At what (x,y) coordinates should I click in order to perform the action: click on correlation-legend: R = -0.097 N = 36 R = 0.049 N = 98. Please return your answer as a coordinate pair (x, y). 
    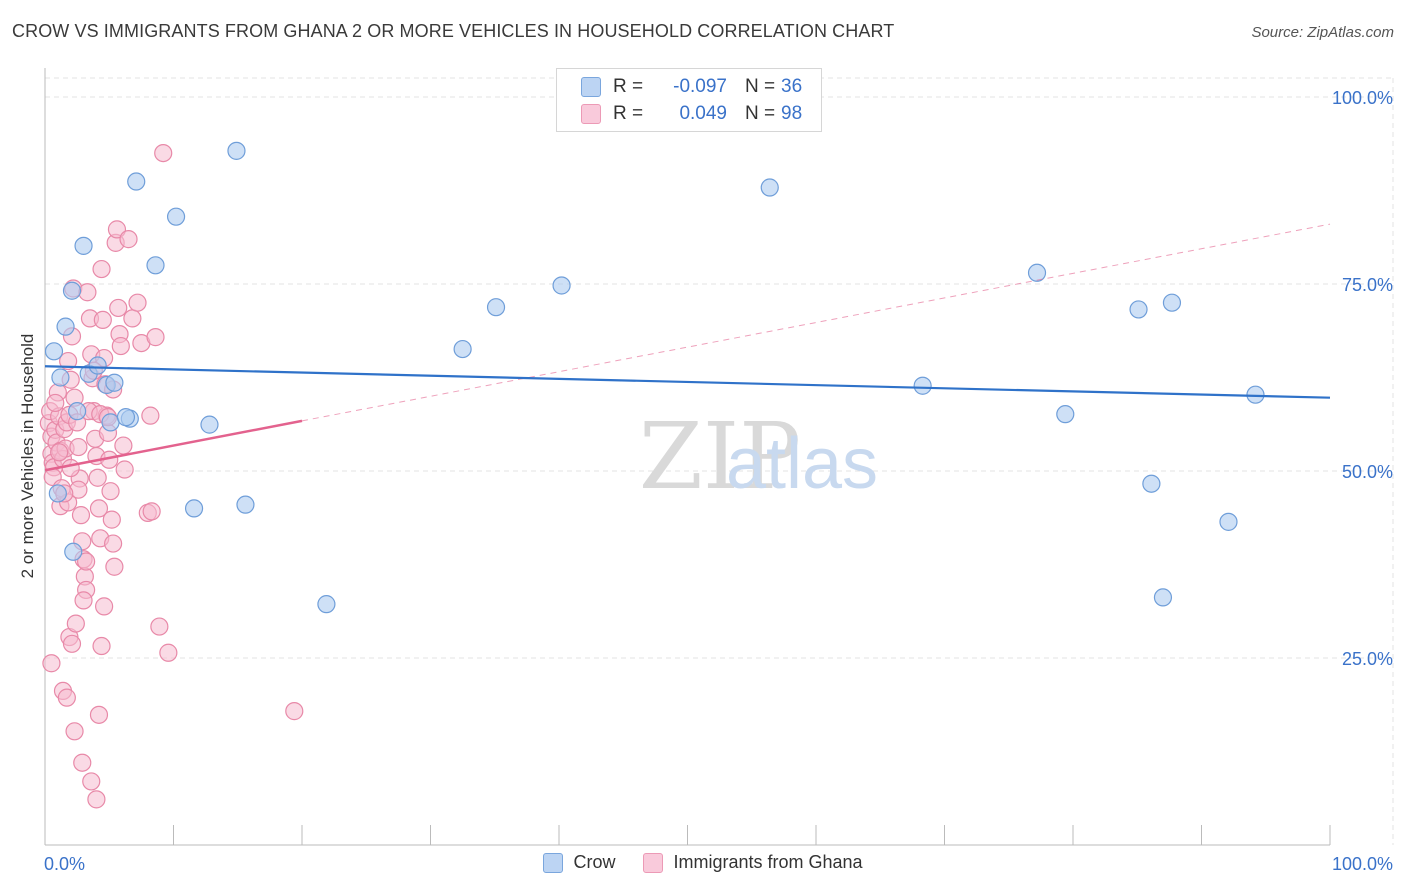
    Looking at the image, I should click on (689, 100).